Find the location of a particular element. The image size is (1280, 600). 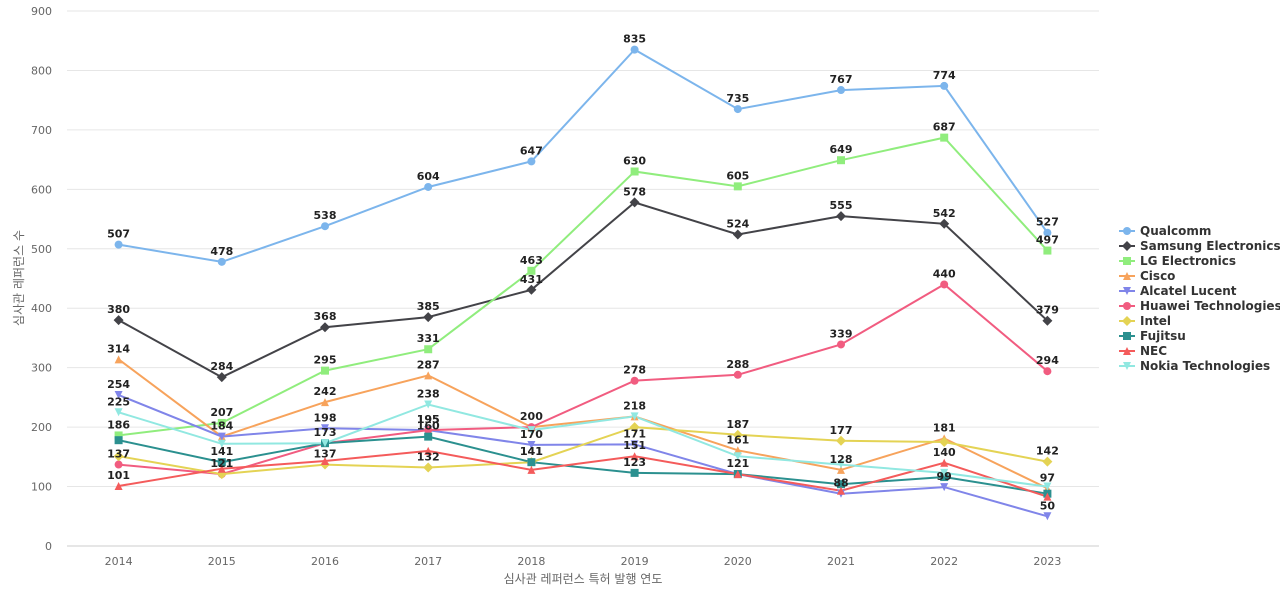

legend-item: NEC is located at coordinates (1143, 351).